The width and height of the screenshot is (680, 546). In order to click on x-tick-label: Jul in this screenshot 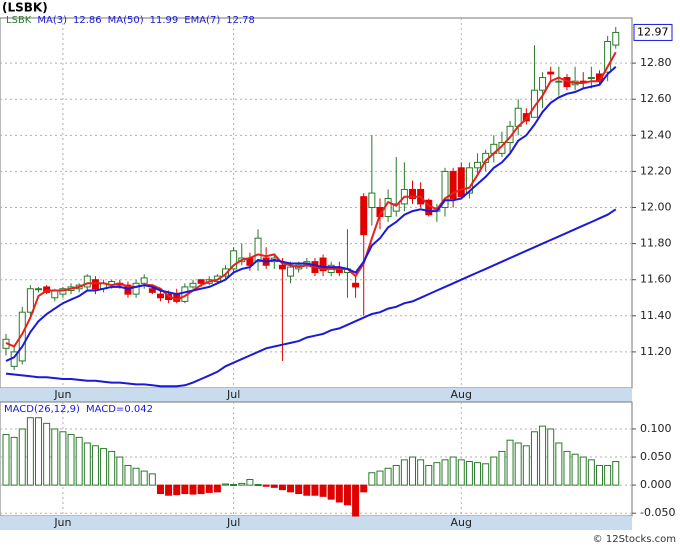, I will do `click(233, 394)`.